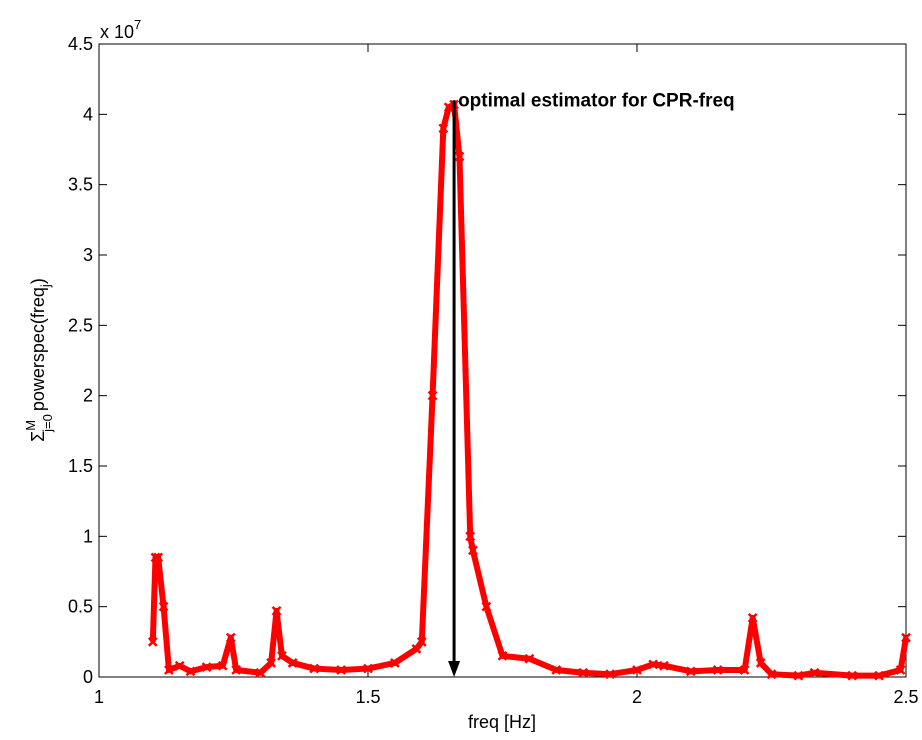 The height and width of the screenshot is (740, 922). Describe the element at coordinates (454, 669) in the screenshot. I see `annotation-arrowhead` at that location.